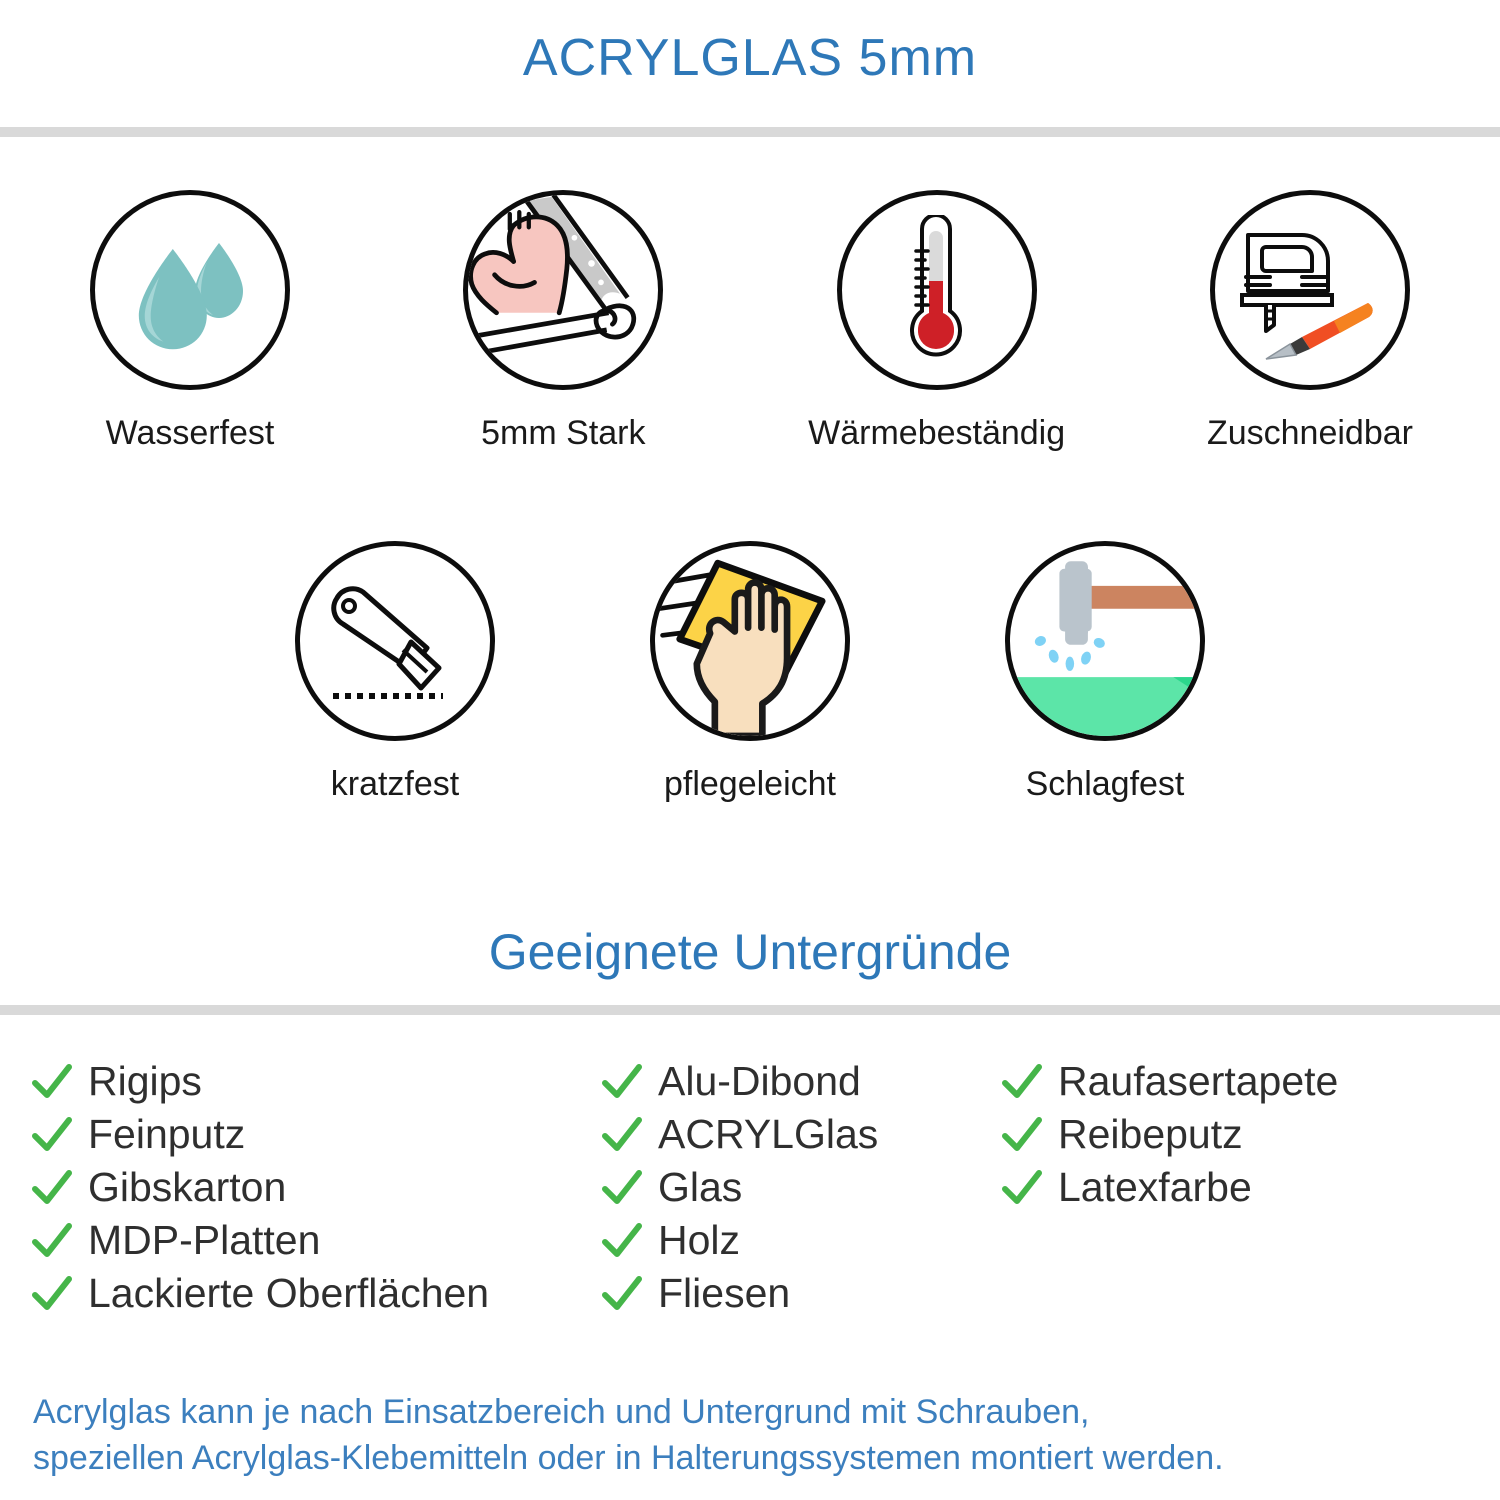  I want to click on list-item-label: Raufasertapete, so click(1198, 1081).